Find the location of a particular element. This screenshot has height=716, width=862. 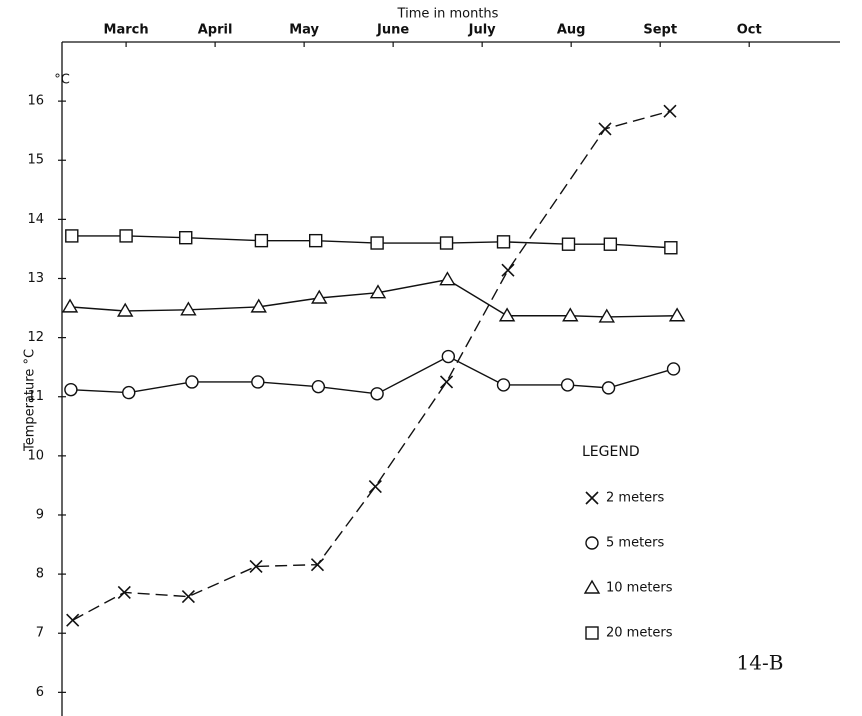

x-tick-label: April is located at coordinates (215, 30).